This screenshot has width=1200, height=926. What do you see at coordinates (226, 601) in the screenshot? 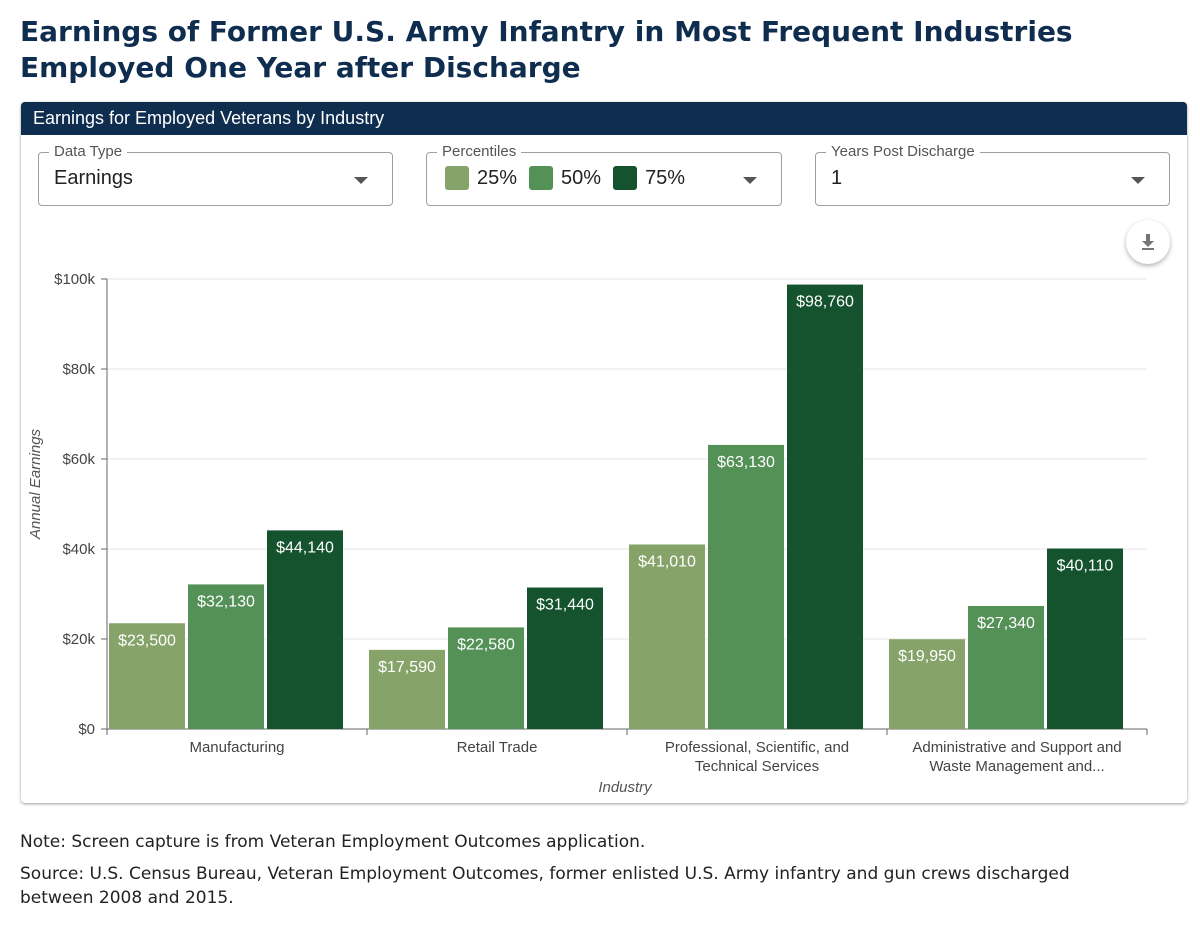
I see `bar-value-label: $32,130` at bounding box center [226, 601].